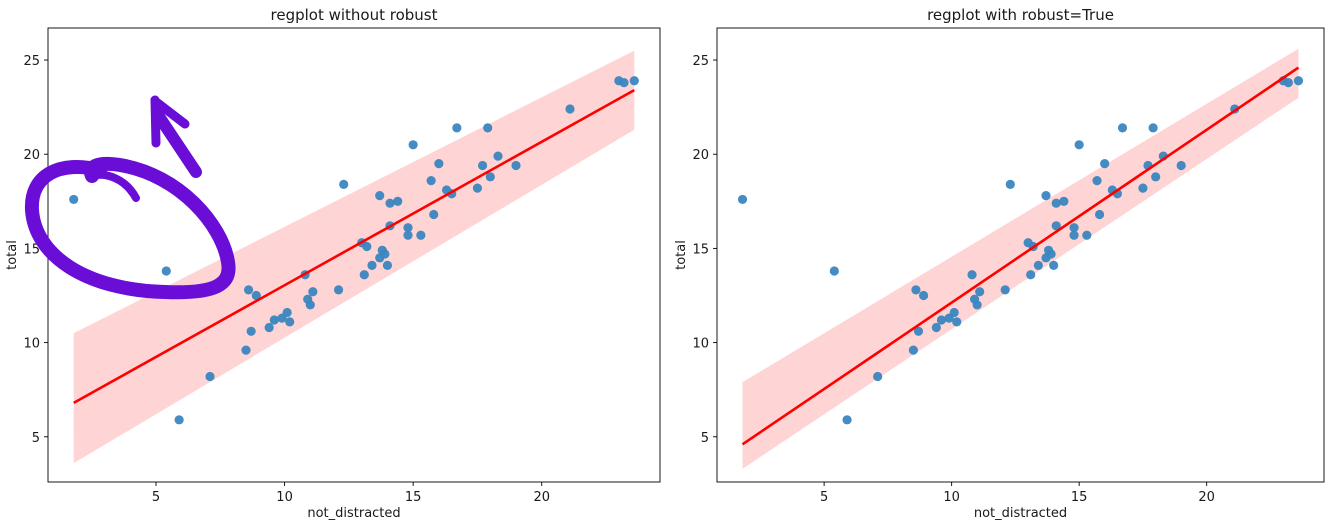  I want to click on annotation-arrow-shaft, so click(177, 143).